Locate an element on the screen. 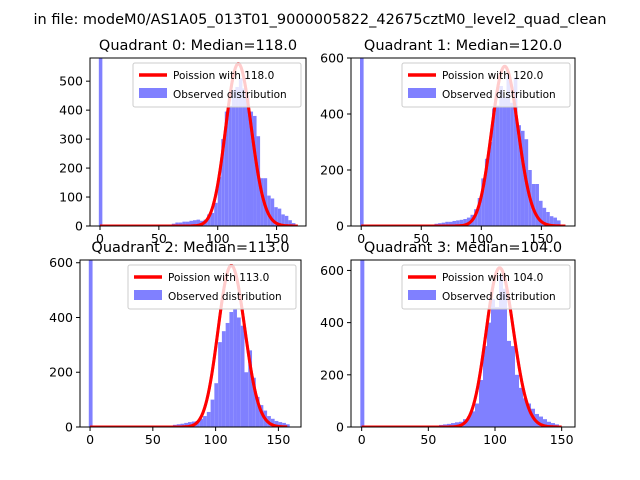  legend-label-poisson: Poission with 120.0 is located at coordinates (492, 76).